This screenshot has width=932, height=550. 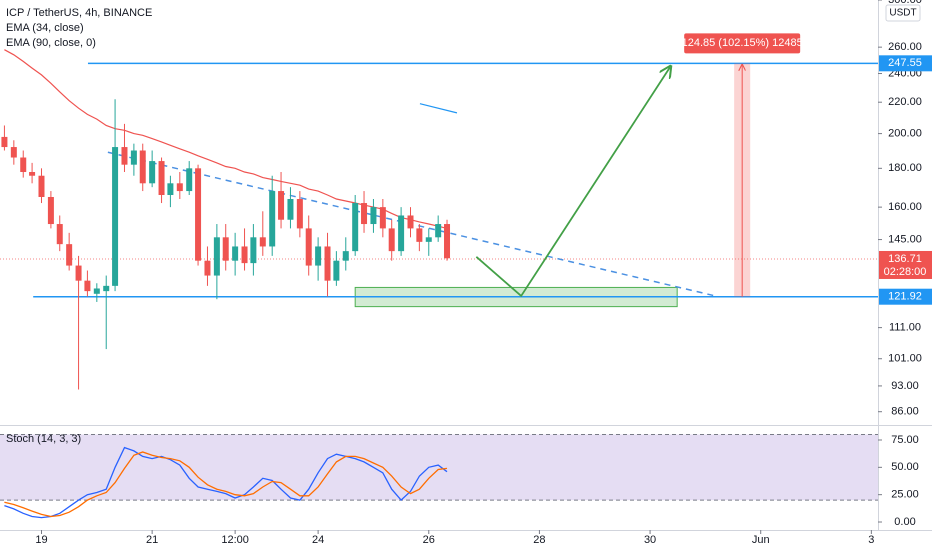 I want to click on y-tick-label: 101.00, so click(x=905, y=359).